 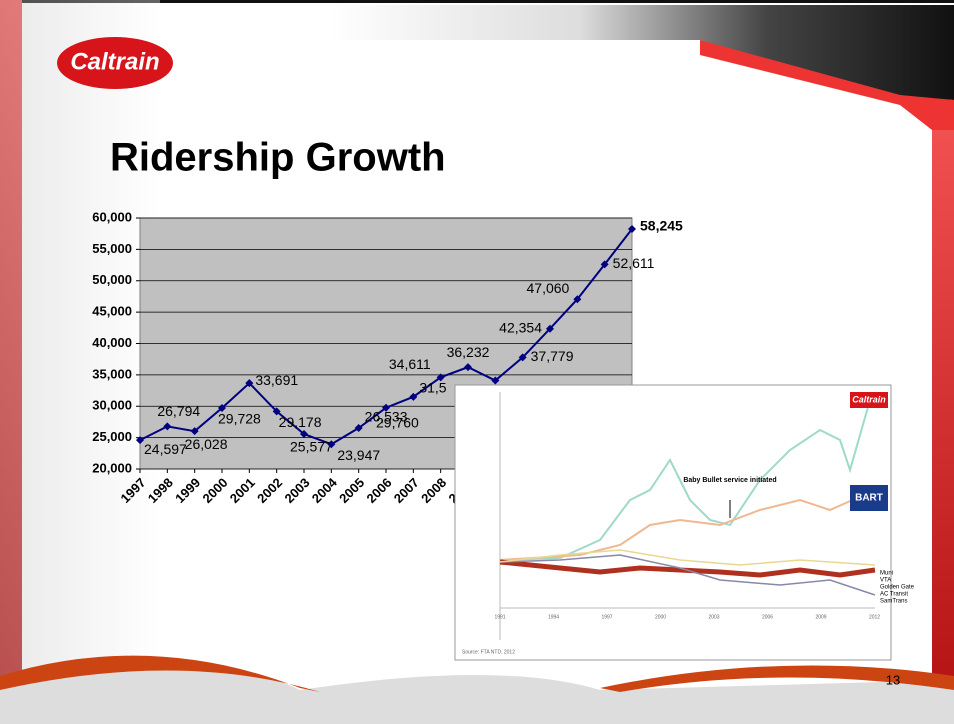 I want to click on data-label: 26,794, so click(x=178, y=411).